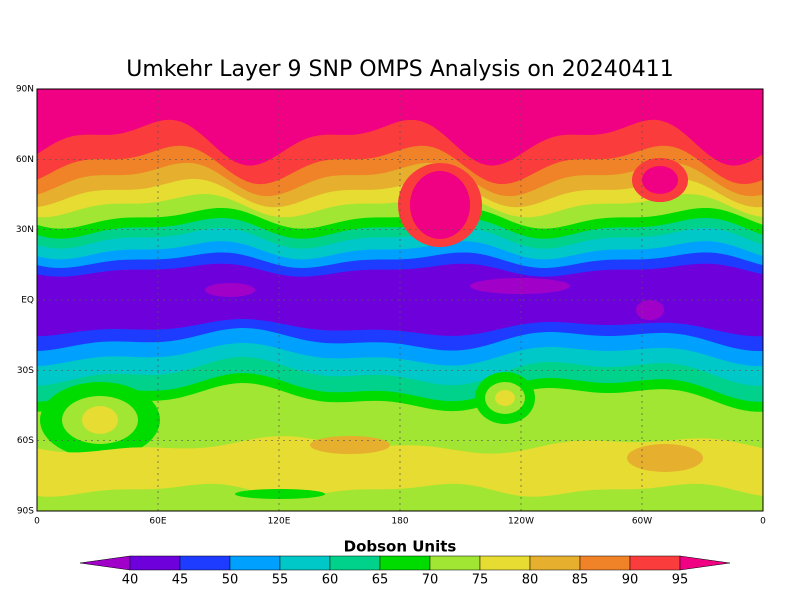 This screenshot has width=800, height=600. What do you see at coordinates (157, 522) in the screenshot?
I see `lon-label: 60E` at bounding box center [157, 522].